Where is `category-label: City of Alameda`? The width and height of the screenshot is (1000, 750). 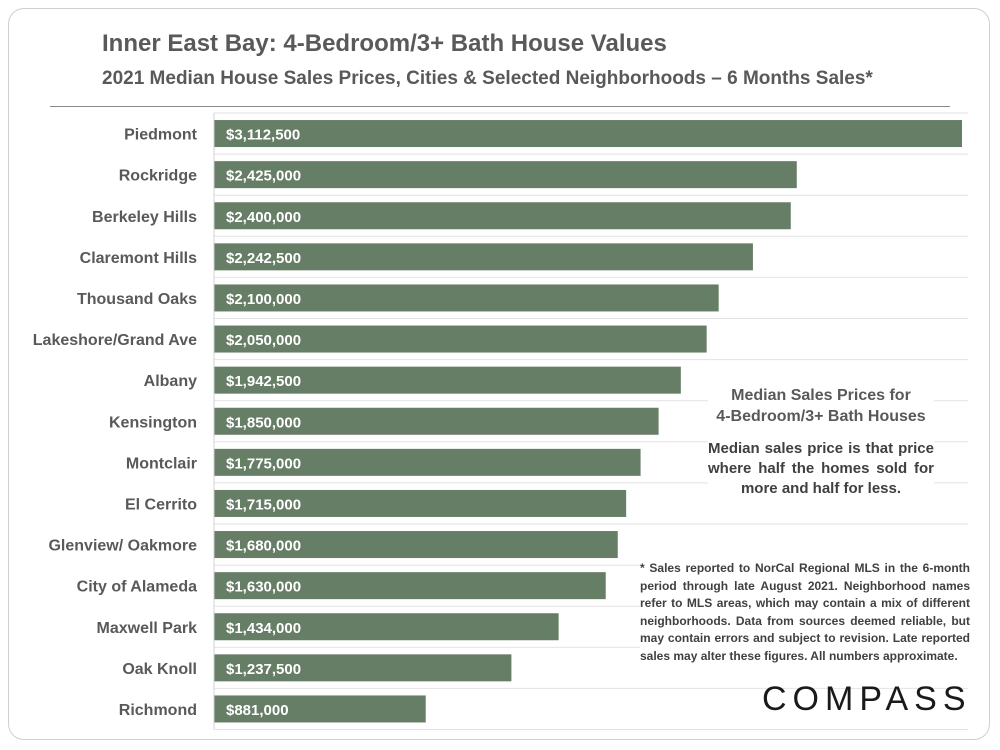
category-label: City of Alameda is located at coordinates (137, 587).